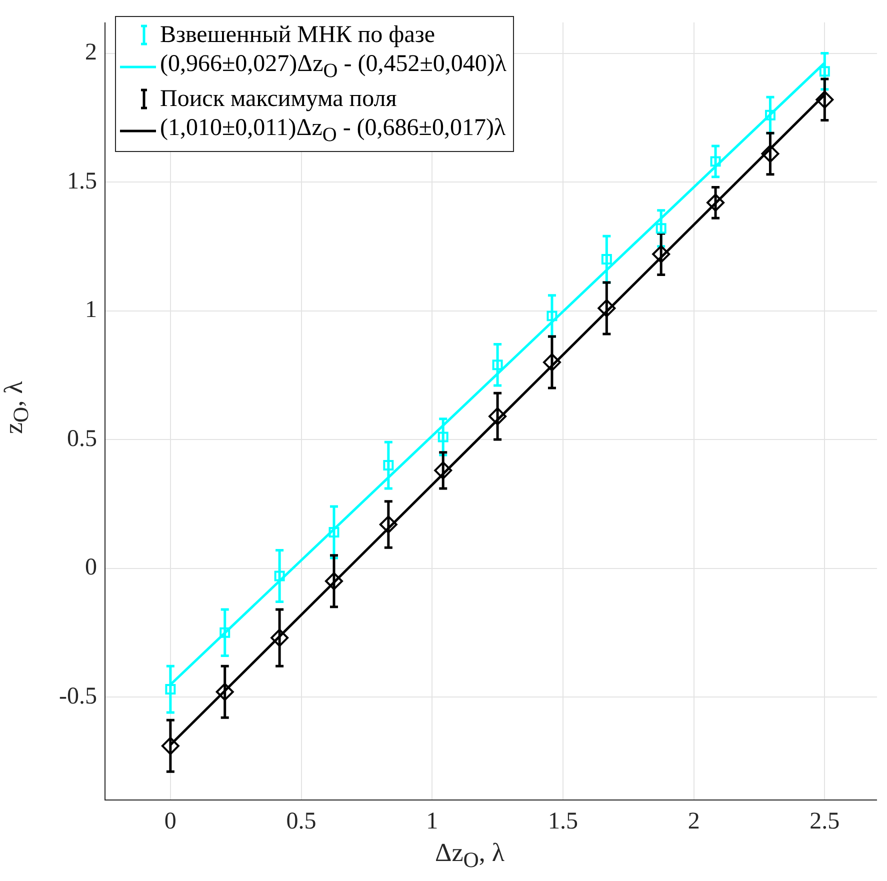  What do you see at coordinates (82, 439) in the screenshot?
I see `y-tick-label: 0.5` at bounding box center [82, 439].